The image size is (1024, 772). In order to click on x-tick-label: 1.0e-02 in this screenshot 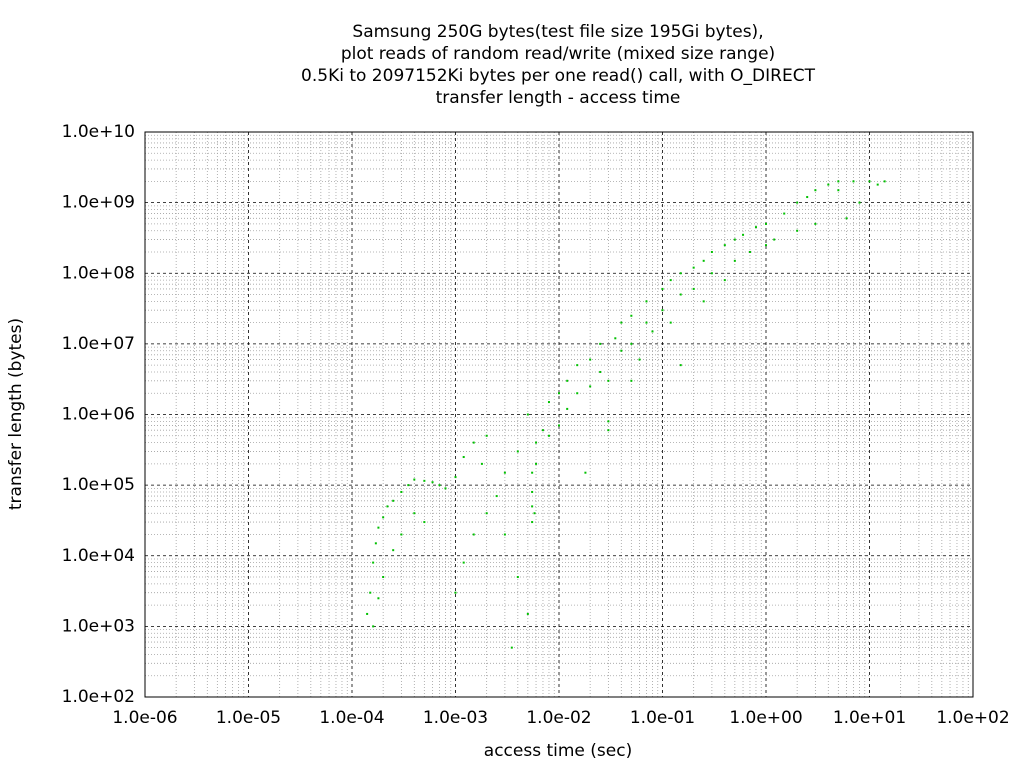, I will do `click(558, 718)`.